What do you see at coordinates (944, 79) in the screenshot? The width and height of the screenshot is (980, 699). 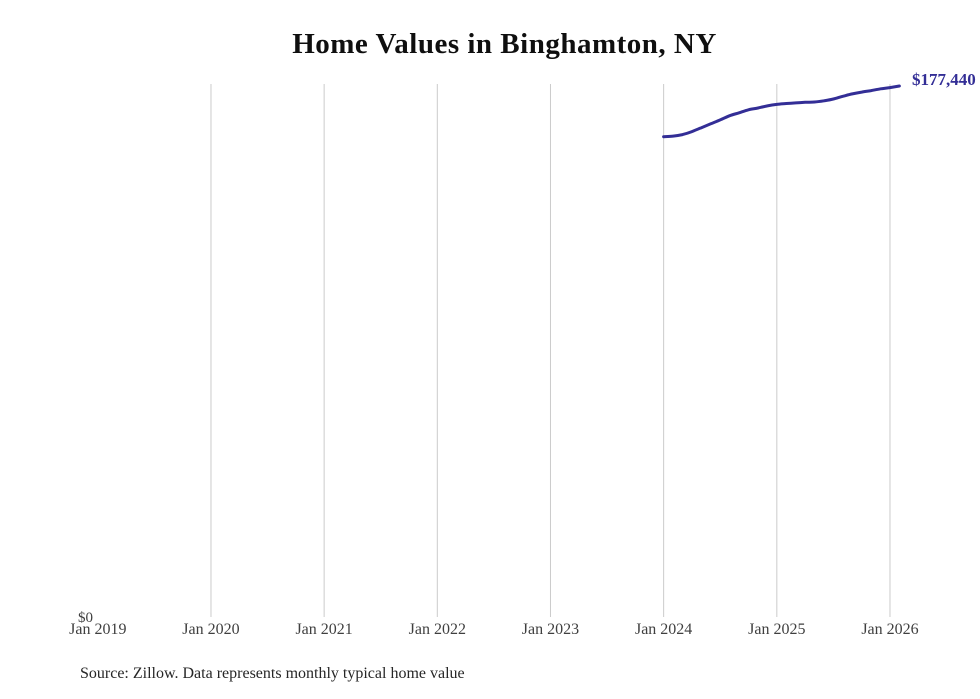 I see `series-end-value-label: $177,440` at bounding box center [944, 79].